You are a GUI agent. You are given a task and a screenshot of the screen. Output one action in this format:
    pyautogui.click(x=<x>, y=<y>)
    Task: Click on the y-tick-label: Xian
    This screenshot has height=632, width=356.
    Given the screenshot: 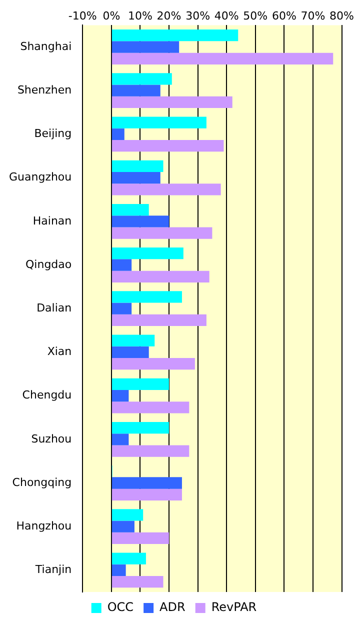 What is the action you would take?
    pyautogui.click(x=59, y=351)
    